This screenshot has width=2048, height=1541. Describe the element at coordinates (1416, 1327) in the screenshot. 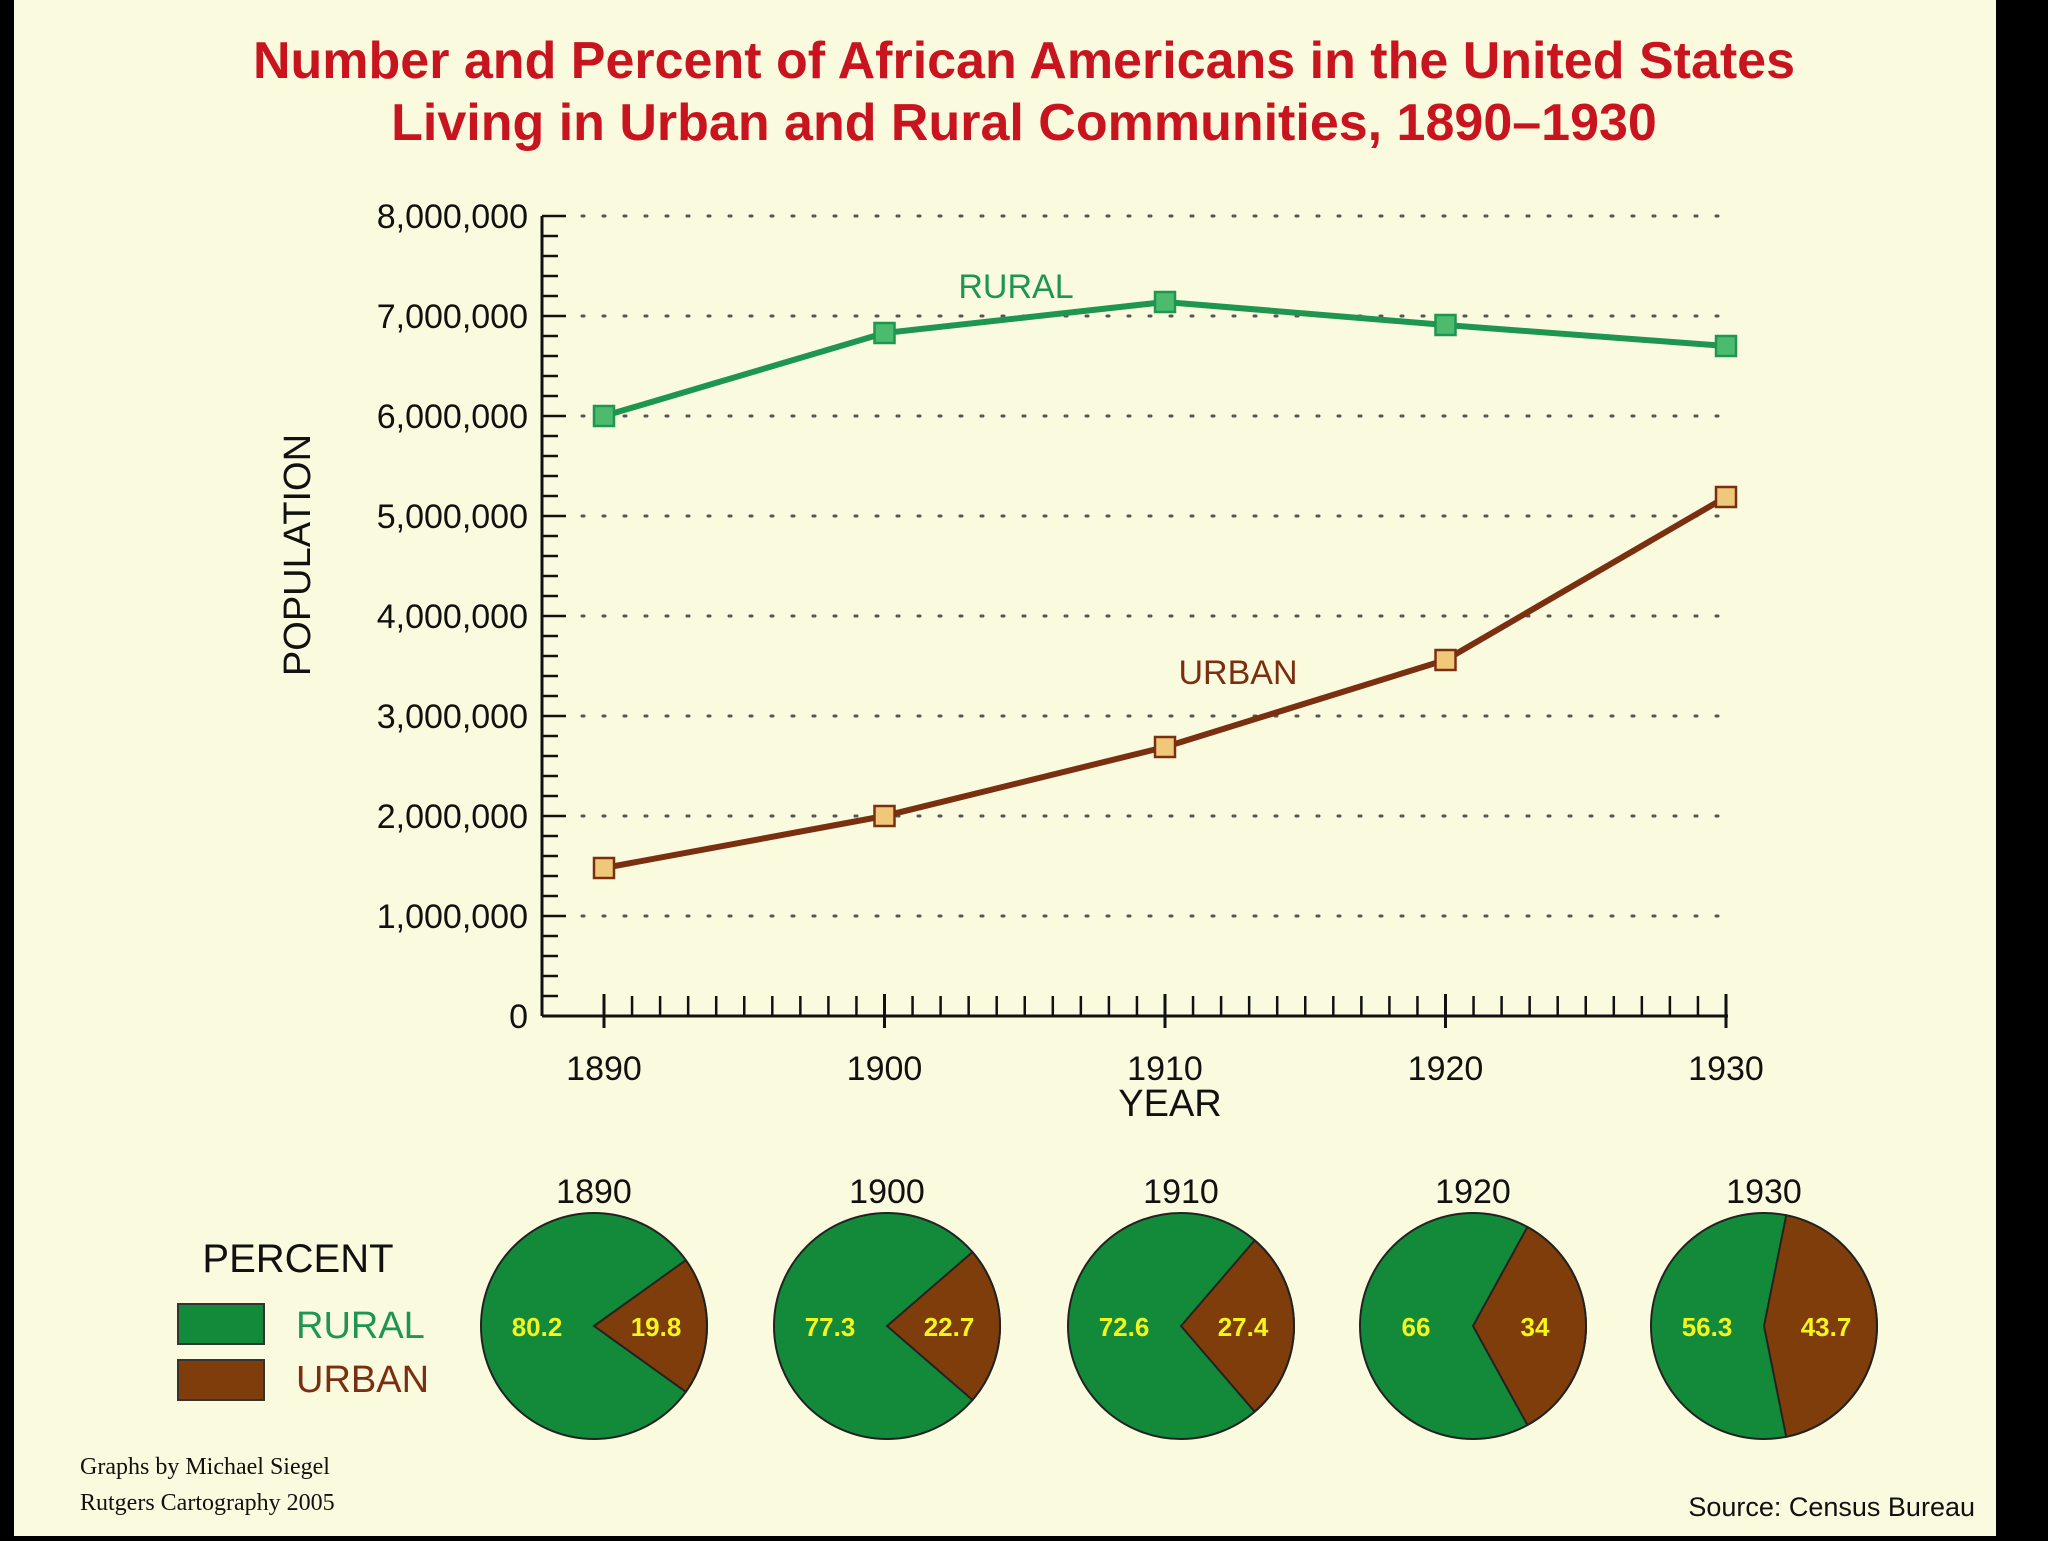

I see `pie-rural-value: 66` at that location.